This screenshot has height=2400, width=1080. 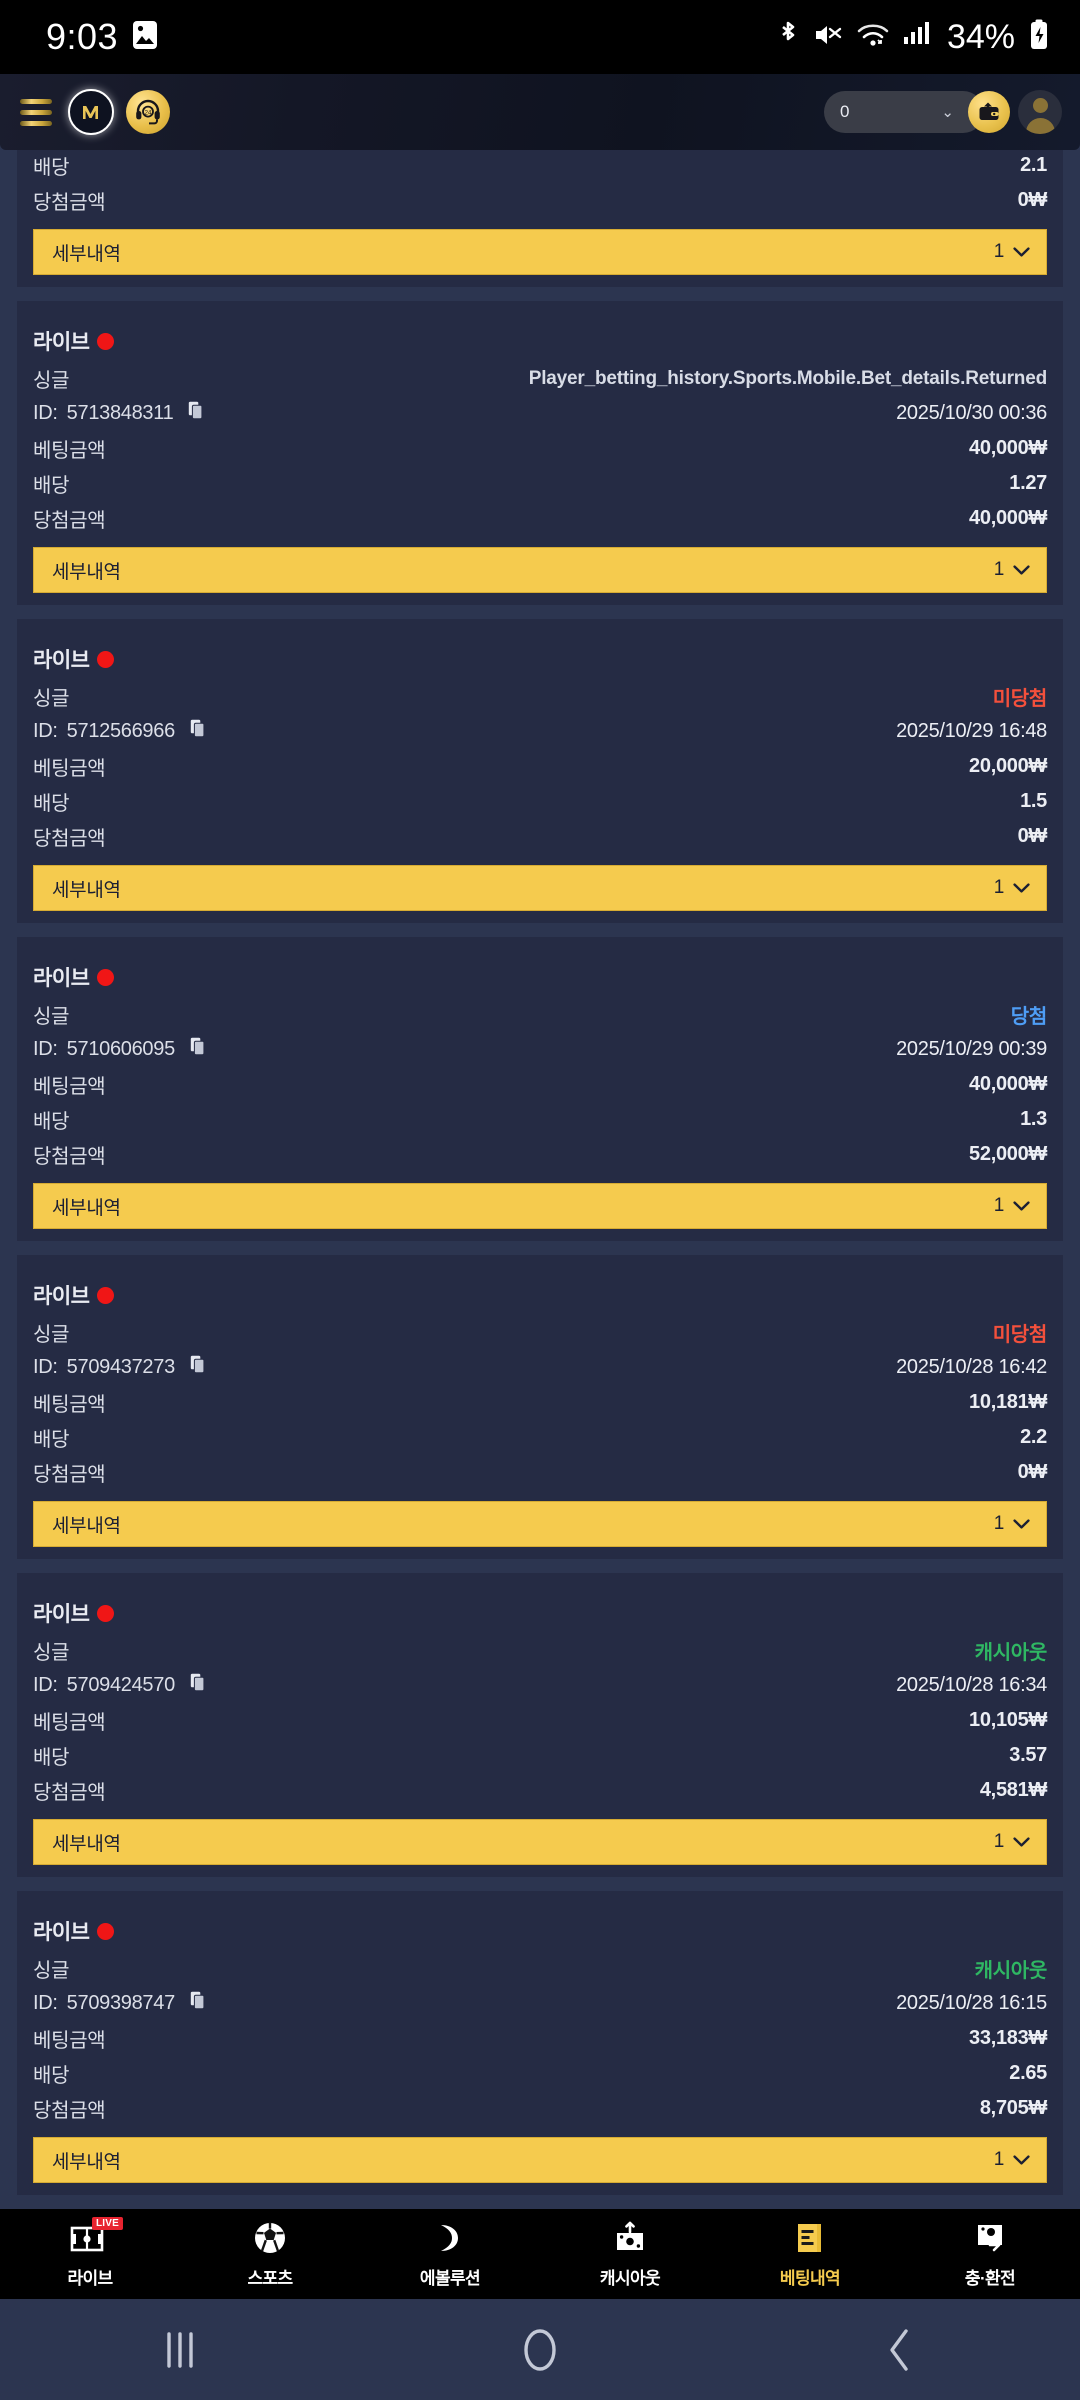 I want to click on odds-value: 1.3, so click(x=1033, y=1119).